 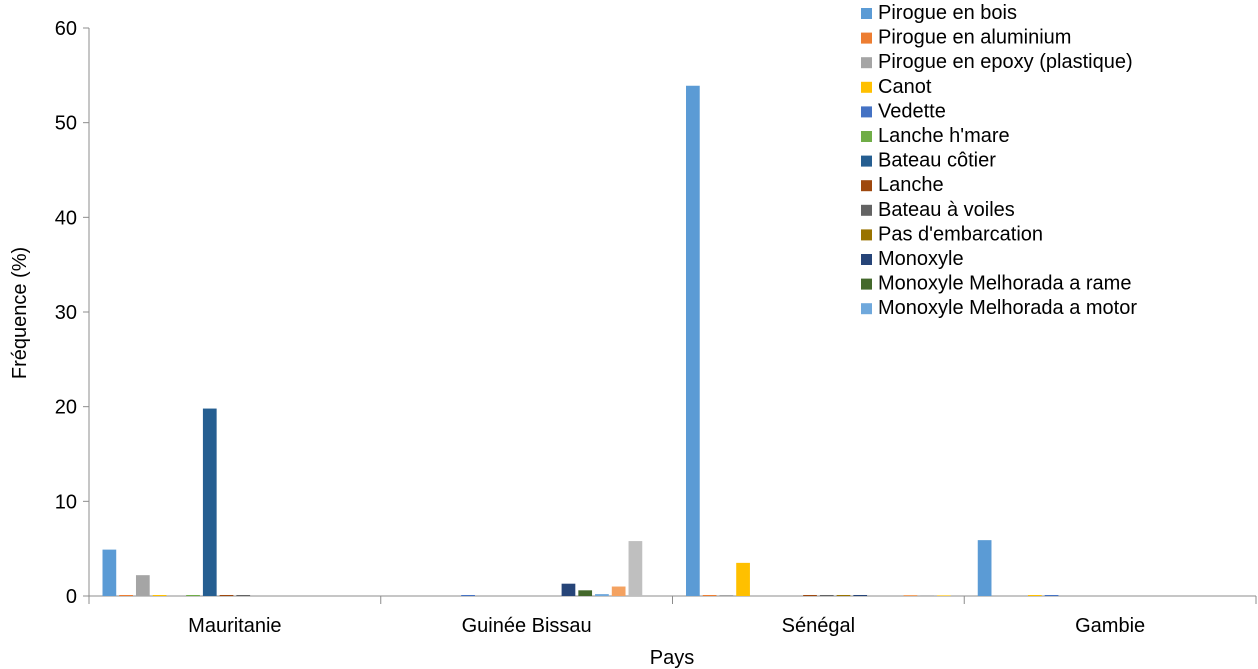 What do you see at coordinates (1005, 62) in the screenshot?
I see `legend-label: Pirogue en epoxy (plastique)` at bounding box center [1005, 62].